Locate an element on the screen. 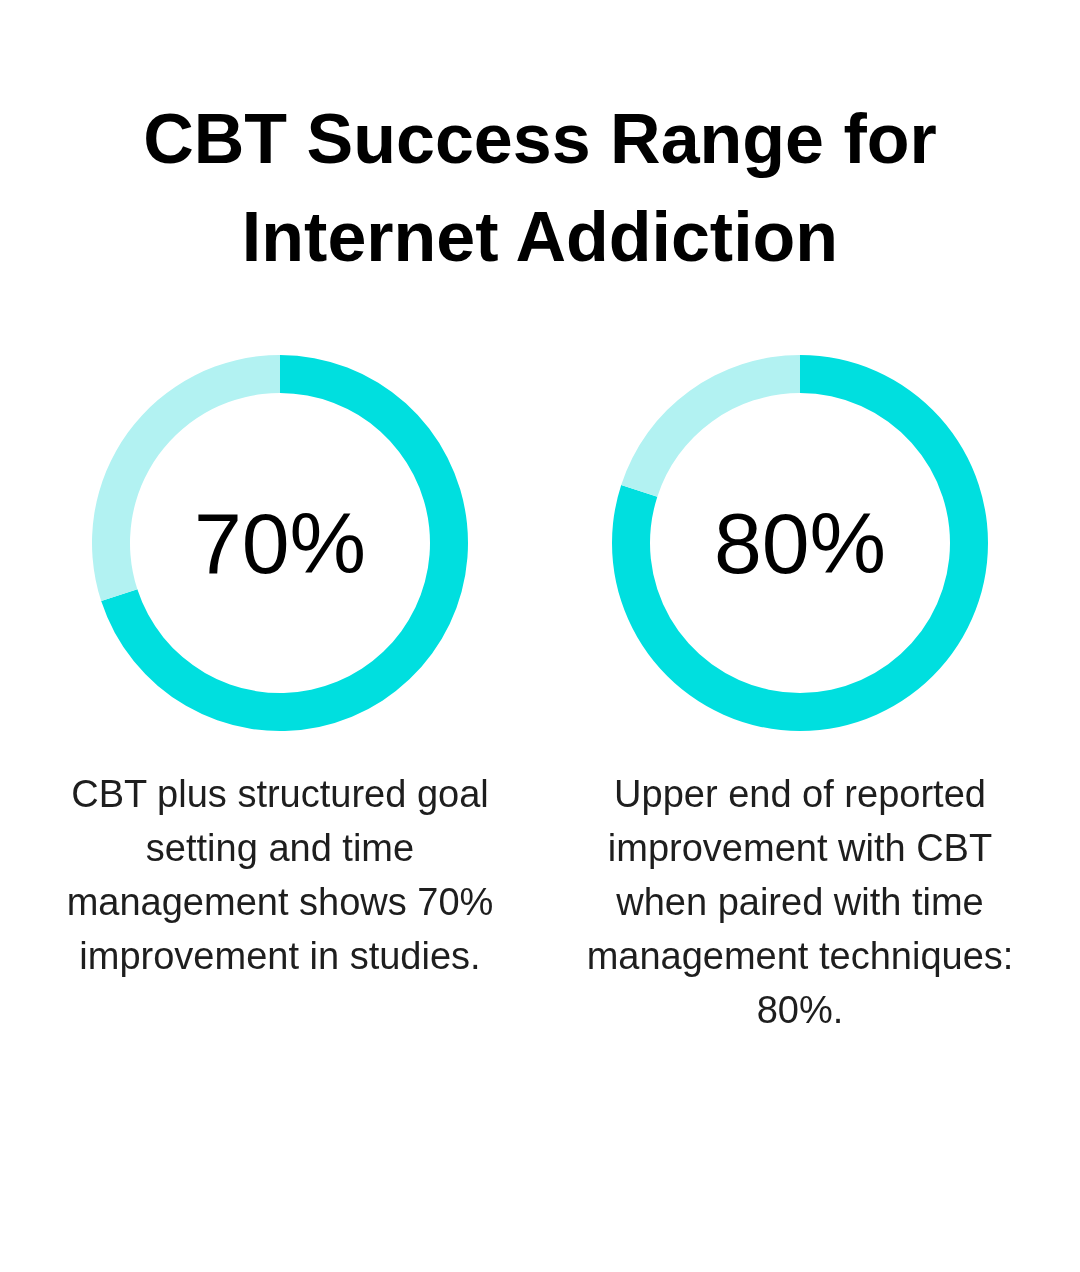 This screenshot has width=1080, height=1272. text: Upper end of reported improvement with CBT when paired with time management techniques: 80%. is located at coordinates (800, 902).